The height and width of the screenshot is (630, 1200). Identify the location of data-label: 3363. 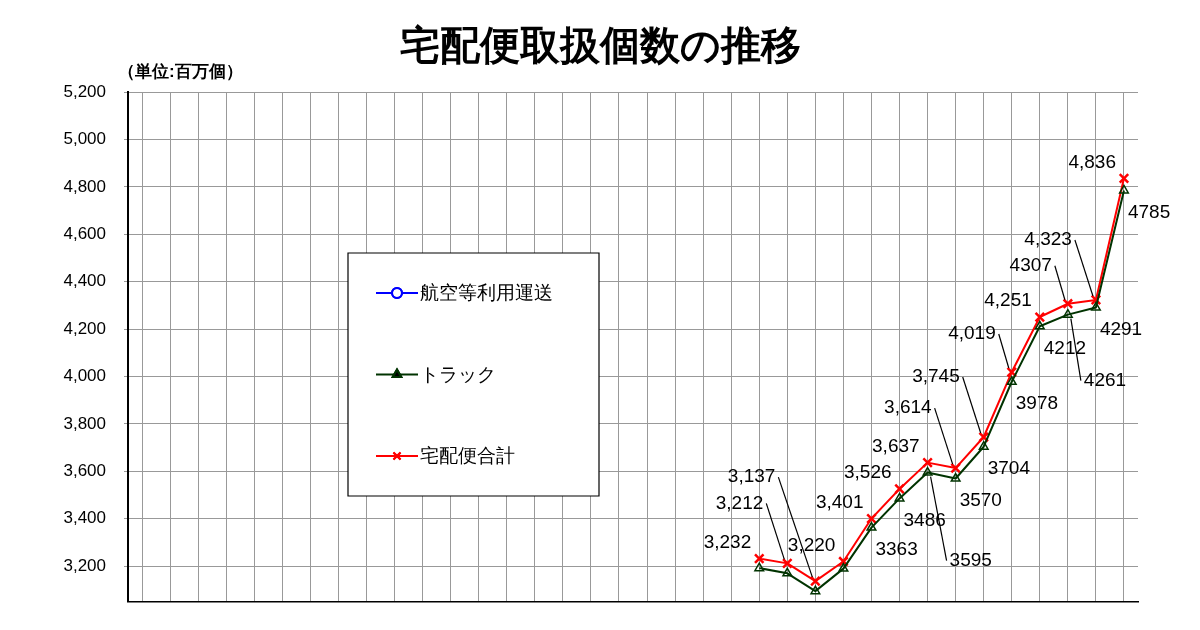
(896, 548).